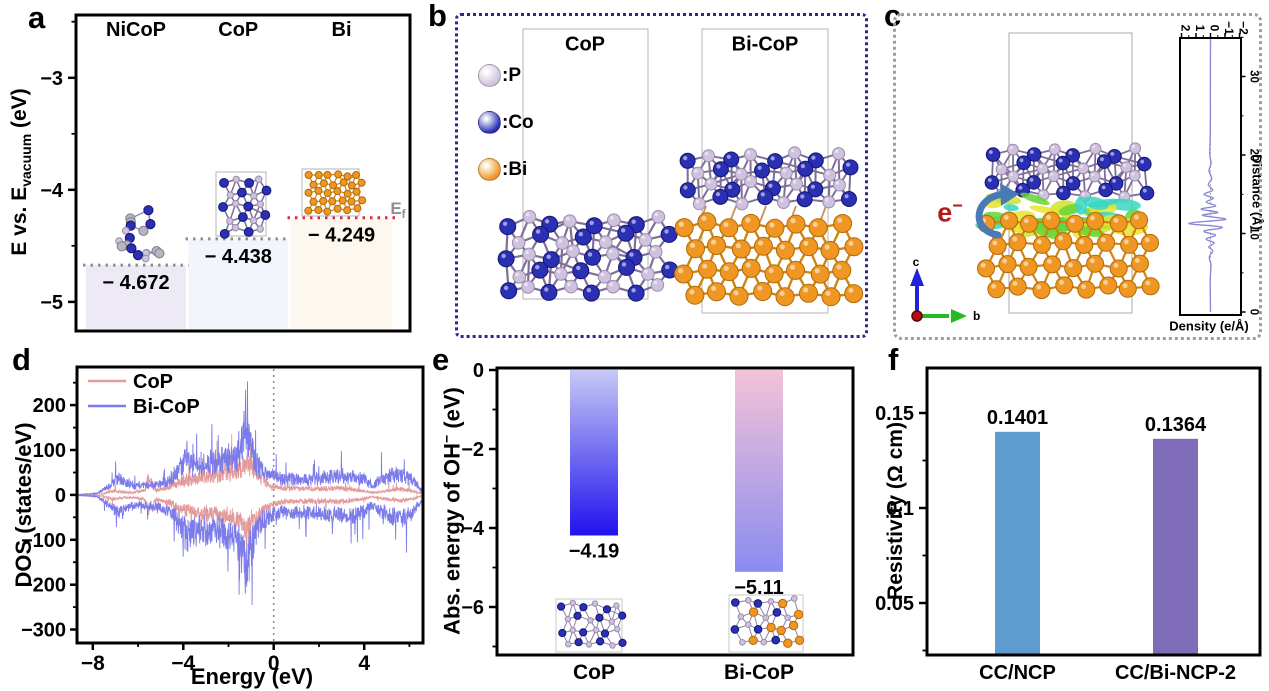  What do you see at coordinates (518, 122) in the screenshot?
I see `legend-label: :Co` at bounding box center [518, 122].